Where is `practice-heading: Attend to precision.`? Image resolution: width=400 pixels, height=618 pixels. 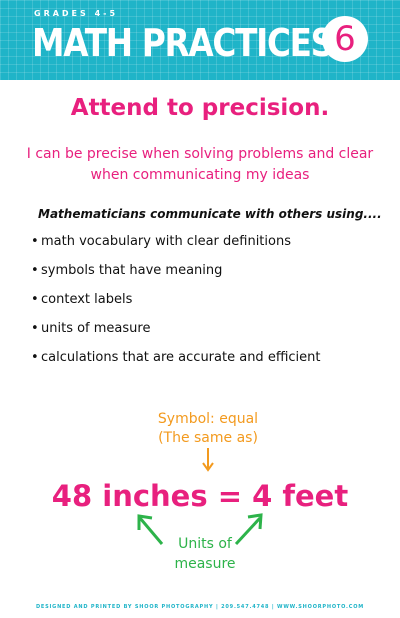 practice-heading: Attend to precision. is located at coordinates (200, 108).